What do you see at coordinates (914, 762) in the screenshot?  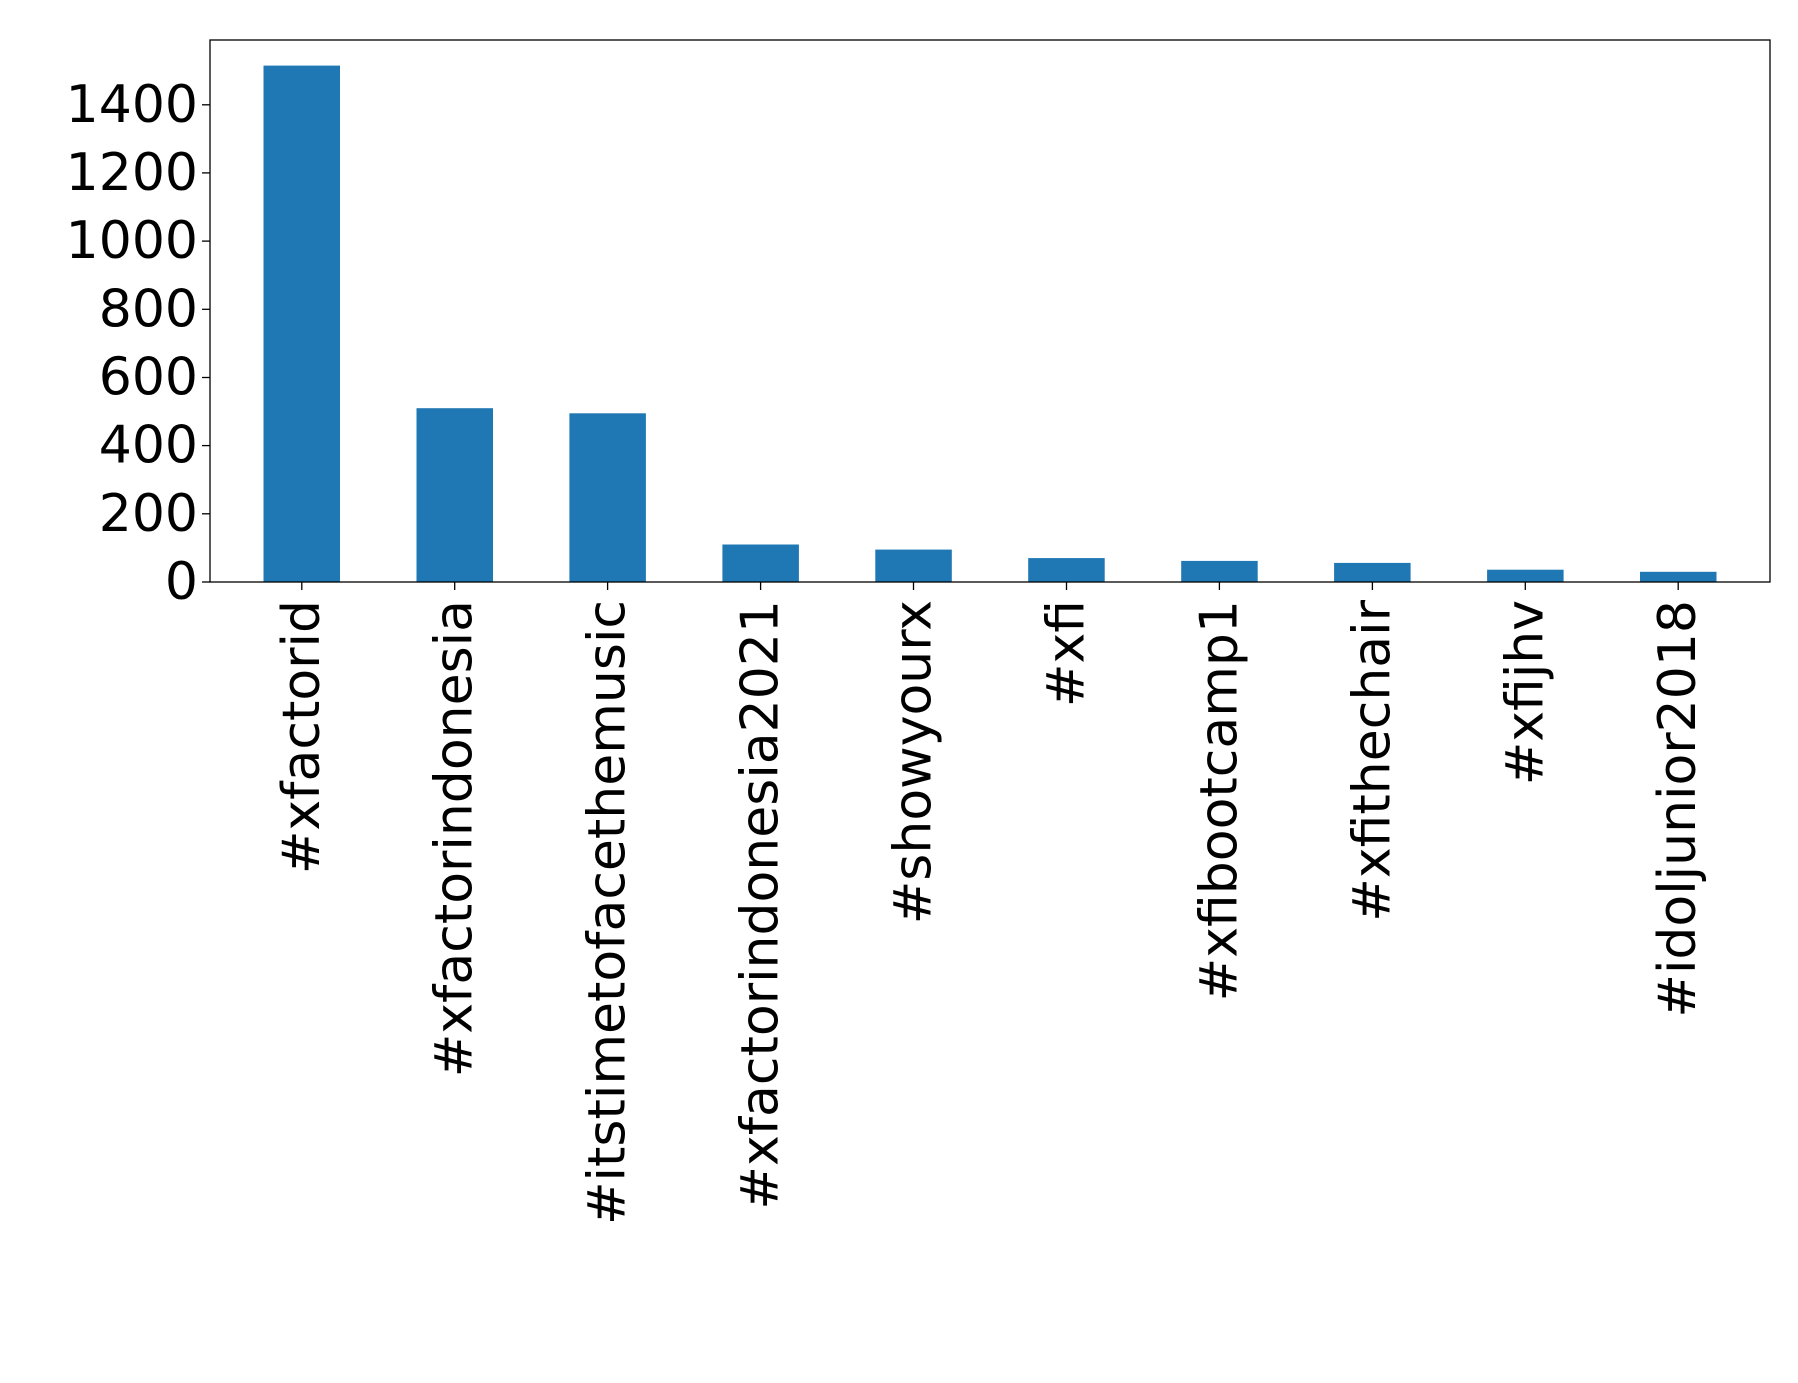 I see `x-tick-label: #showyourx` at bounding box center [914, 762].